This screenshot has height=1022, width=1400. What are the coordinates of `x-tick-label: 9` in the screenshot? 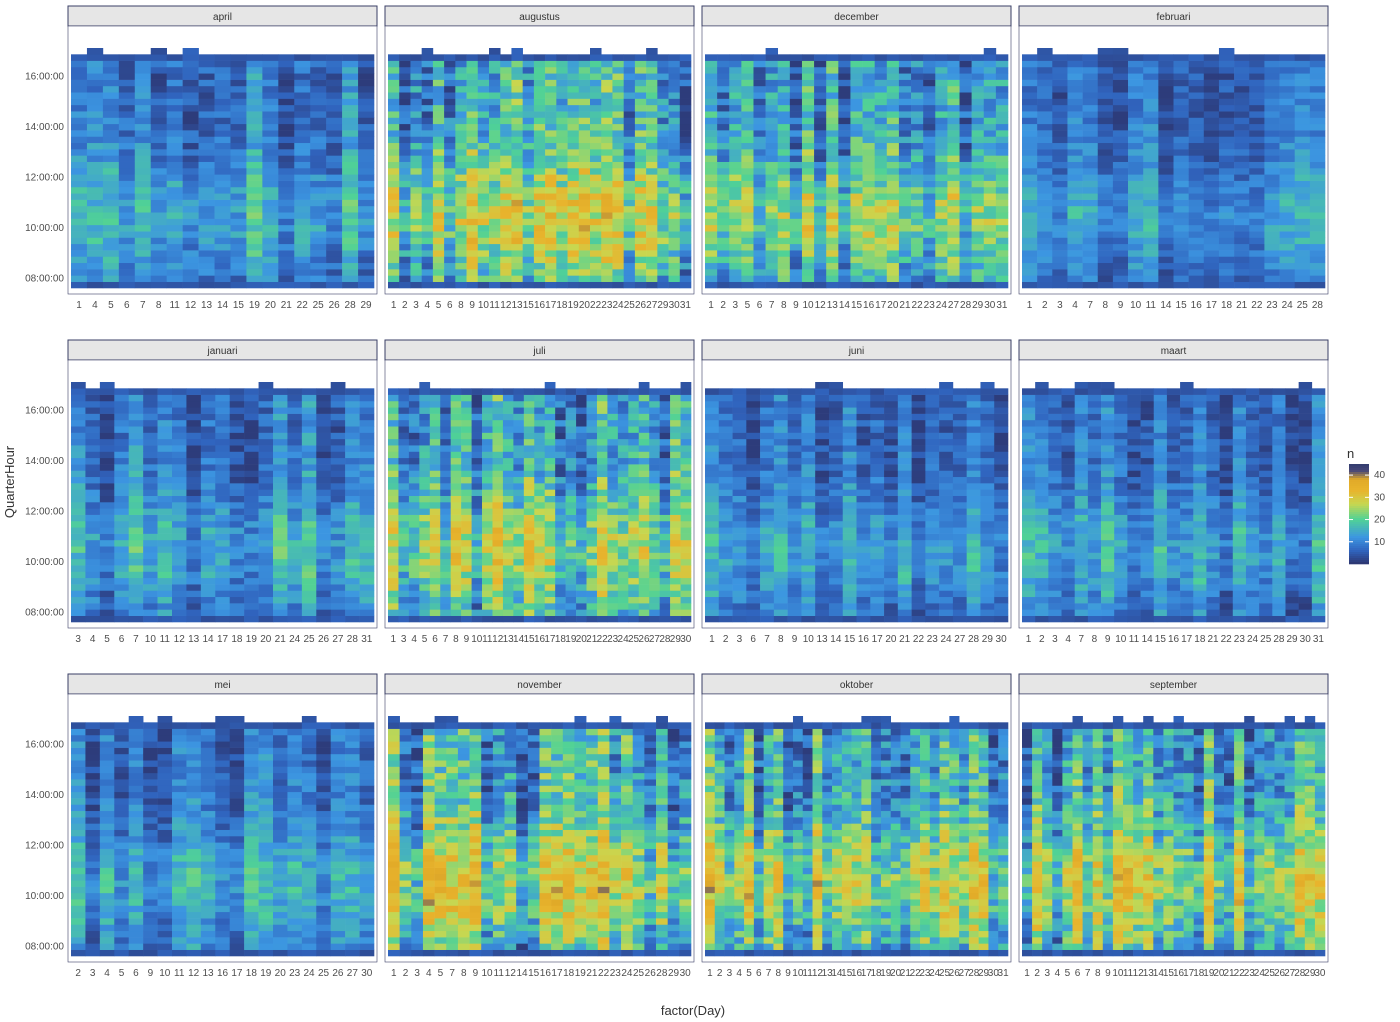 It's located at (796, 305).